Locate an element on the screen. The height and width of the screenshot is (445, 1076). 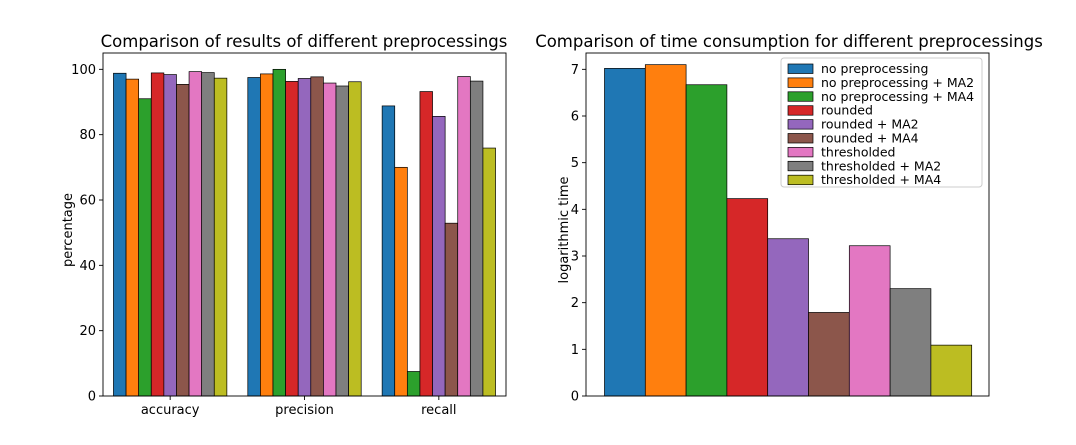
metrics-y-tick-label: 0 is located at coordinates (92, 397).